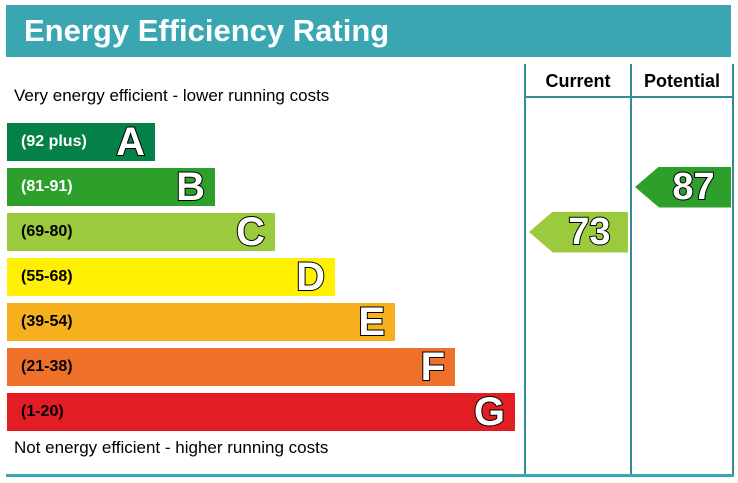 The image size is (738, 483). I want to click on column-header-underline, so click(629, 97).